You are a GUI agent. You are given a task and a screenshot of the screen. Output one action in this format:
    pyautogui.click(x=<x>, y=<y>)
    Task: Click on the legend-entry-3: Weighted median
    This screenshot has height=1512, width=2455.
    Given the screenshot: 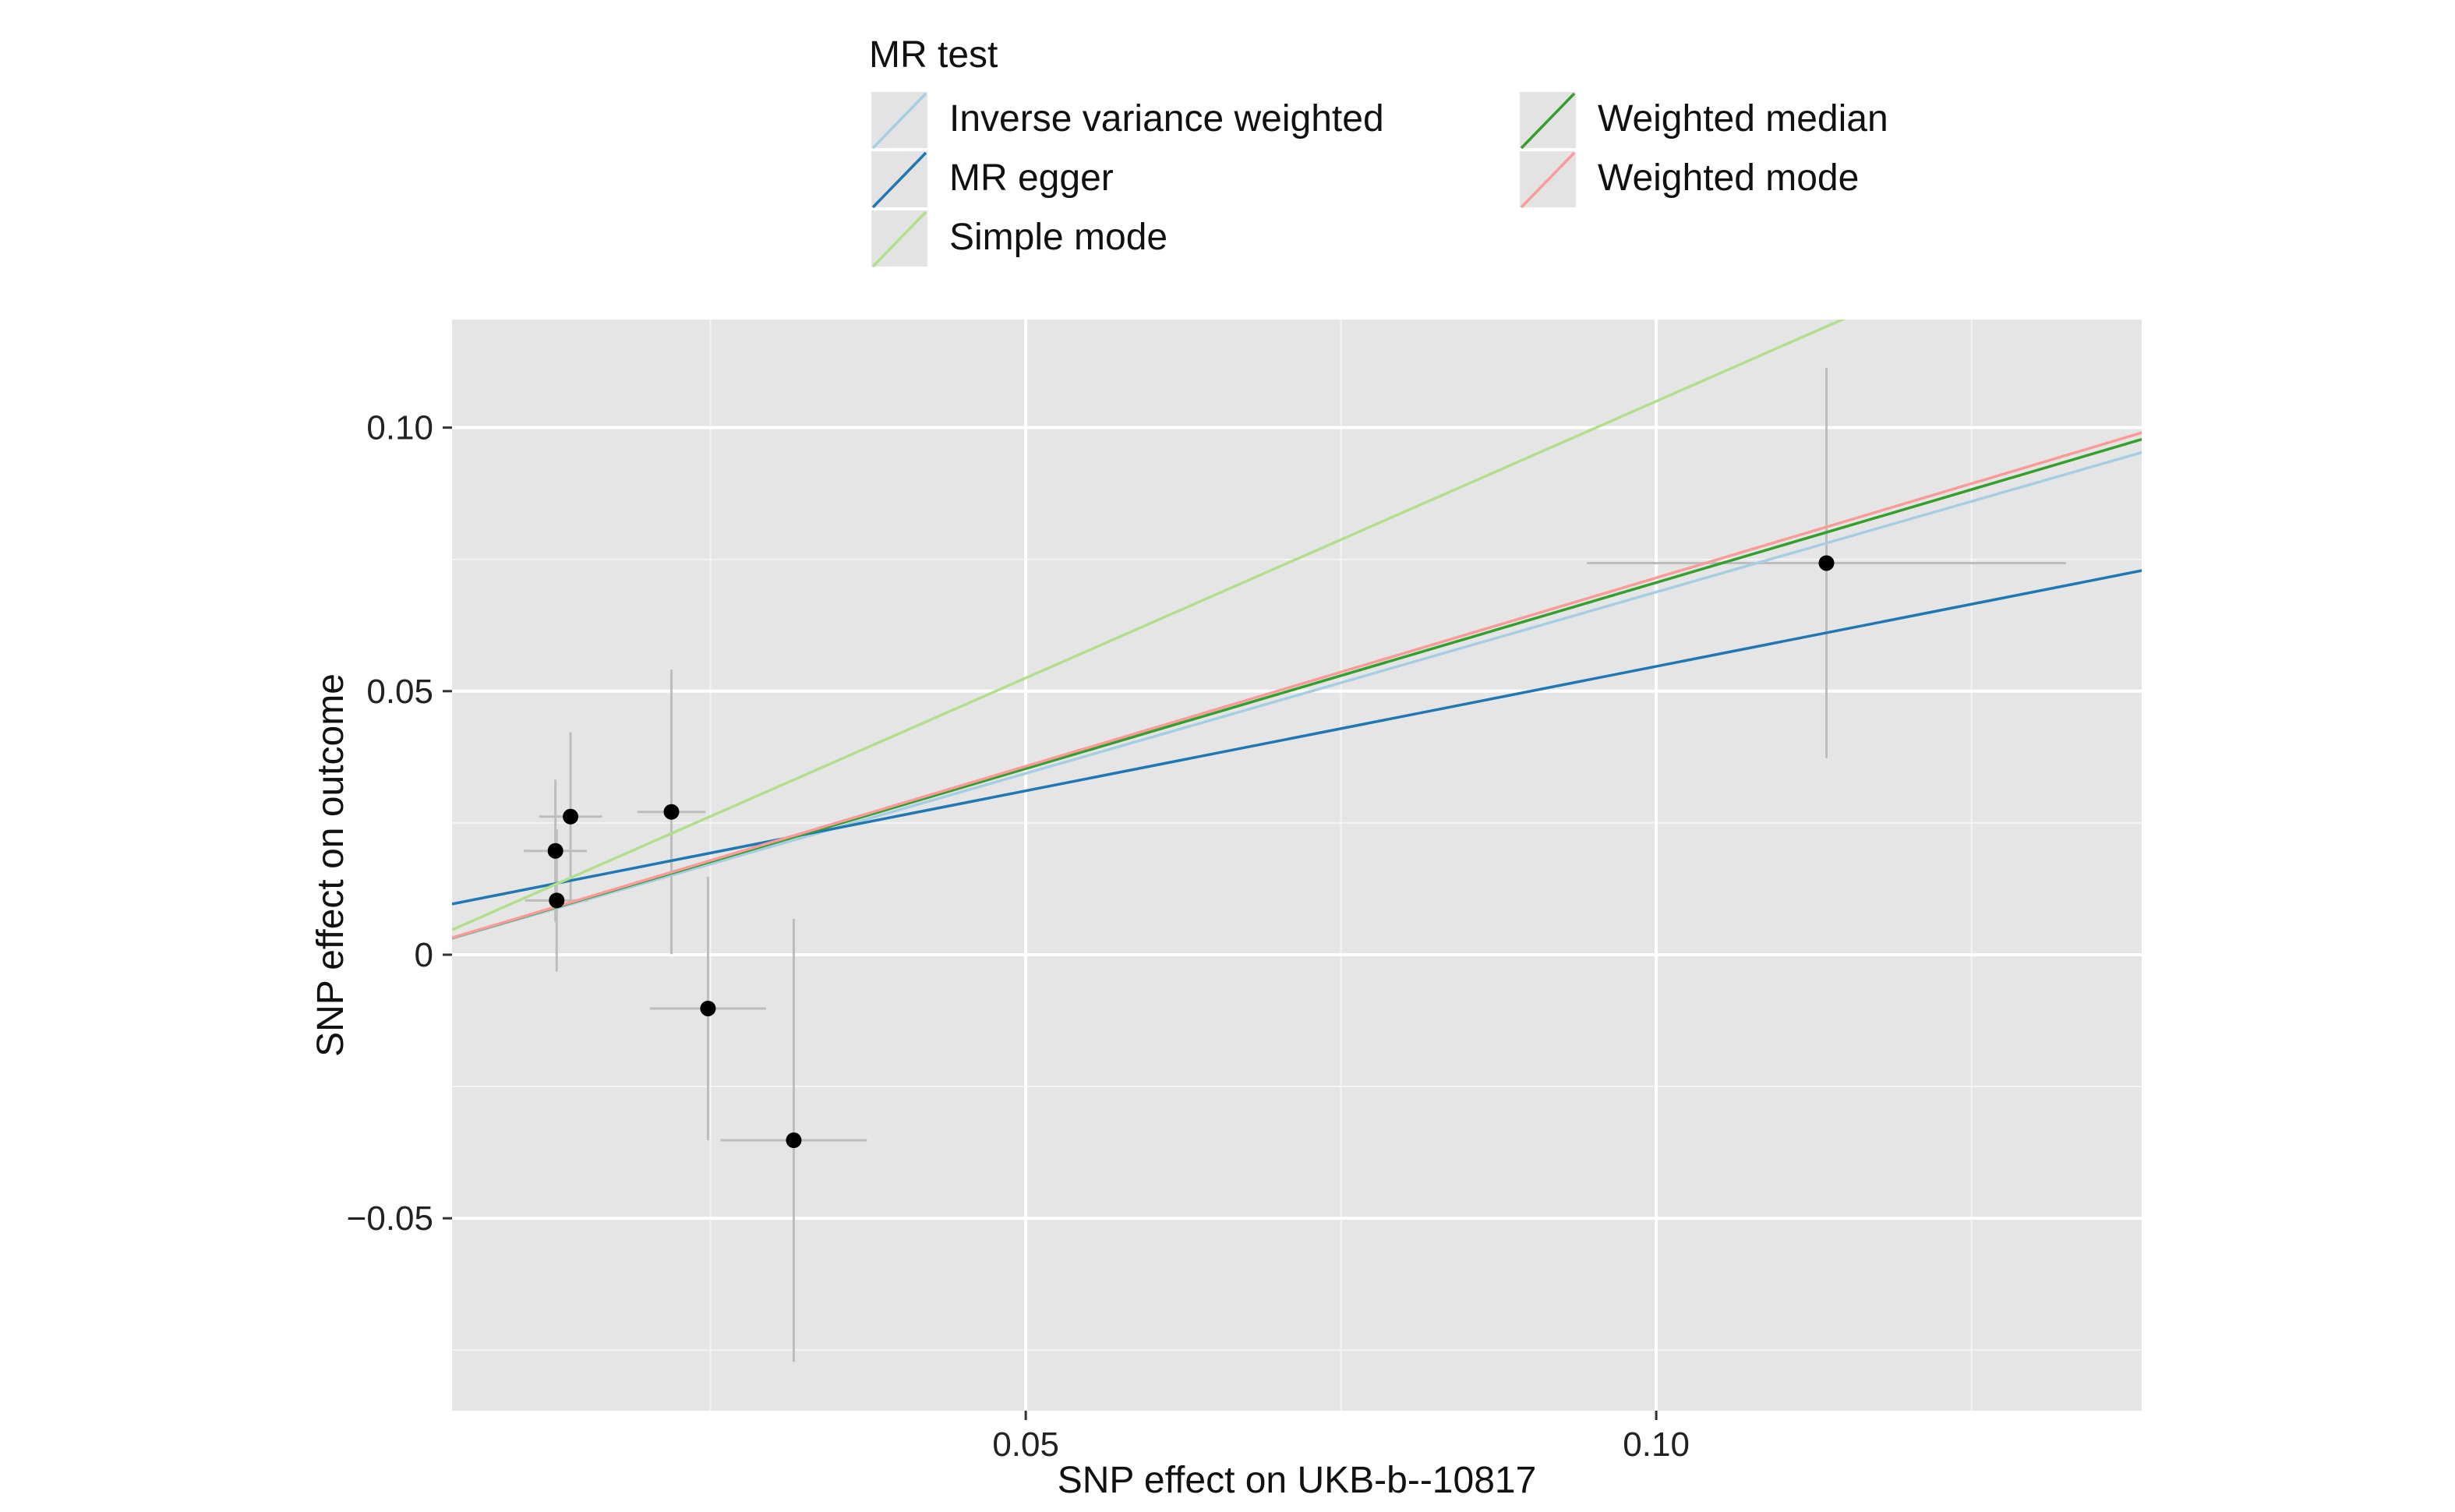 What is the action you would take?
    pyautogui.click(x=1704, y=121)
    